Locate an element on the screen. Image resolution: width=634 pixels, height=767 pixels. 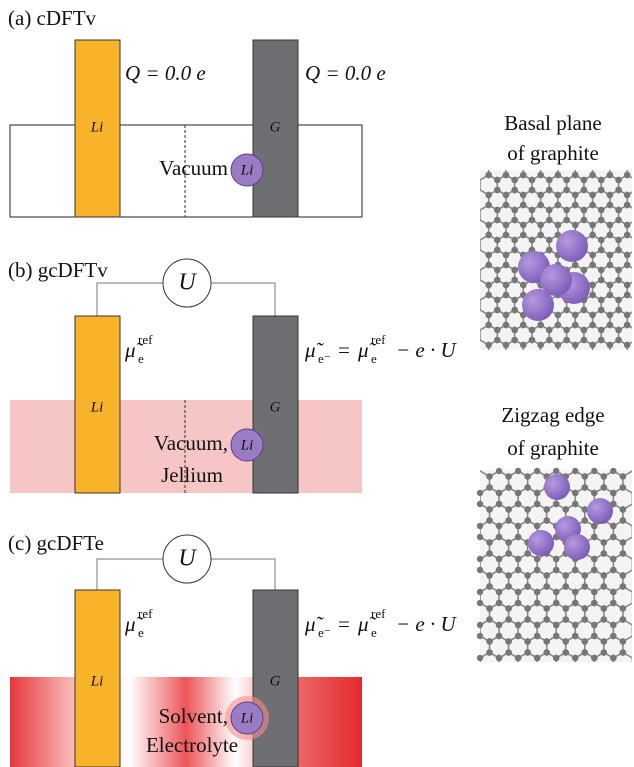
atoms is located at coordinates (551, 564).